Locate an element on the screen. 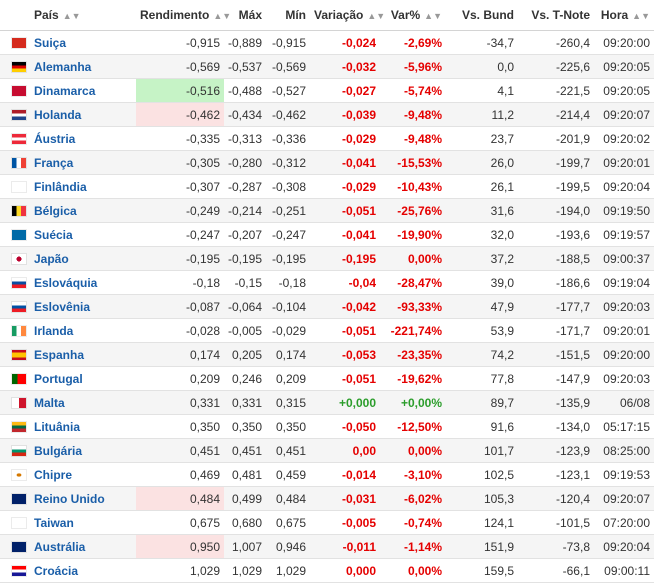  country-name-link: Suiça is located at coordinates (83, 42).